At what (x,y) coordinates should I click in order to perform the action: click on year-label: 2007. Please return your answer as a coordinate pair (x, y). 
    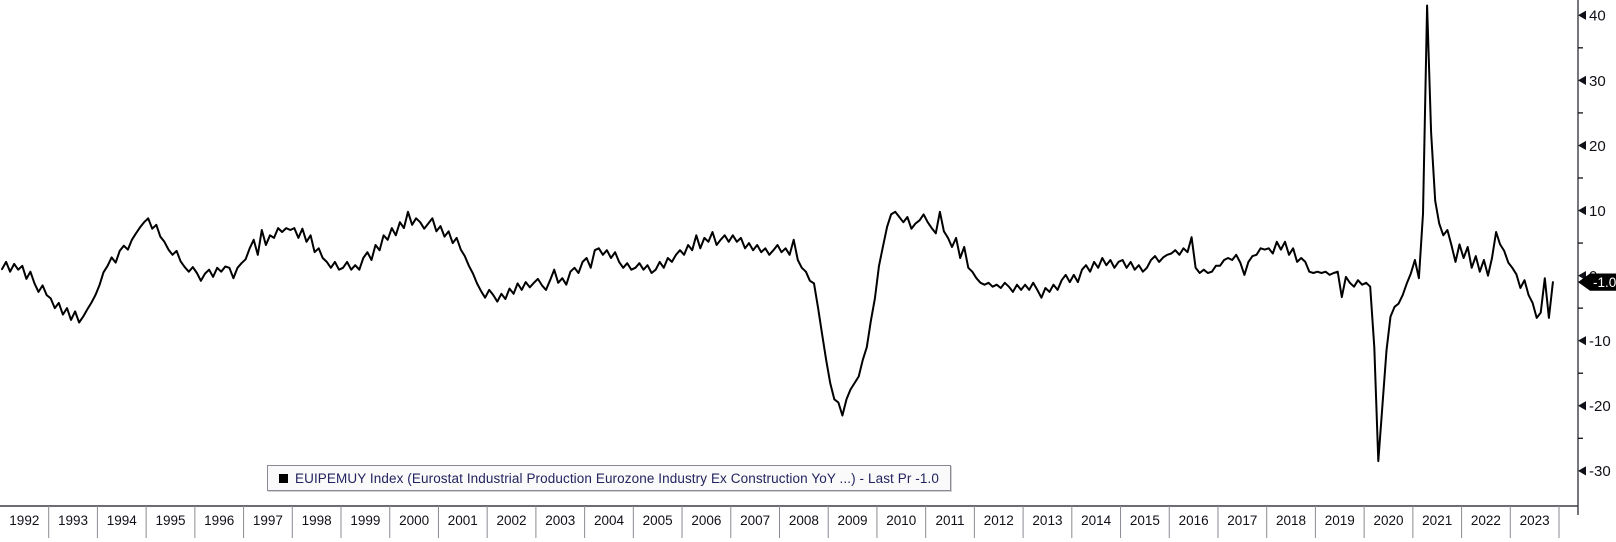
    Looking at the image, I should click on (755, 520).